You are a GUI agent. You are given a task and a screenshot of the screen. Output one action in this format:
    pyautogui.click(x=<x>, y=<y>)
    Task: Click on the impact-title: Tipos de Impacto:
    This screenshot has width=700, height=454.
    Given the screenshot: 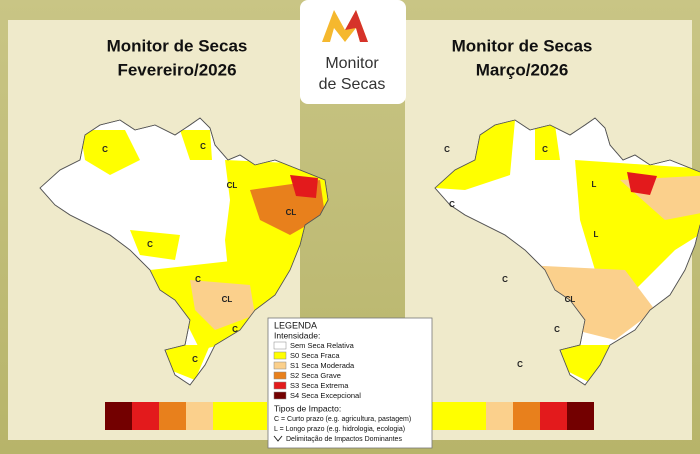 What is the action you would take?
    pyautogui.click(x=307, y=408)
    